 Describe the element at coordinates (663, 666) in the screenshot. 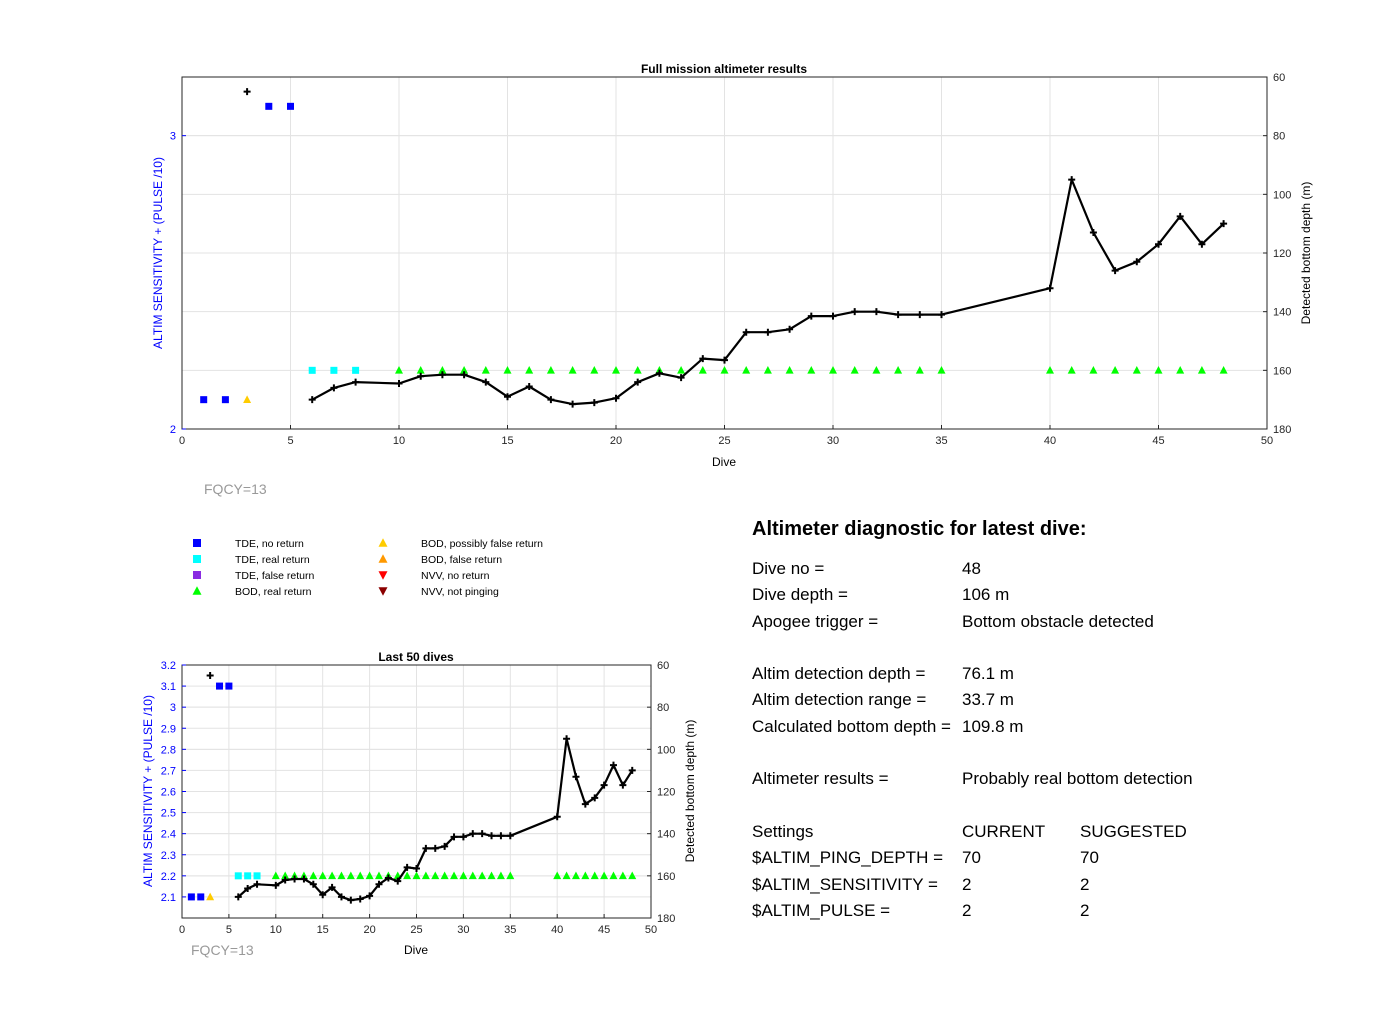

I see `last50-y2-tick-label: 60` at that location.